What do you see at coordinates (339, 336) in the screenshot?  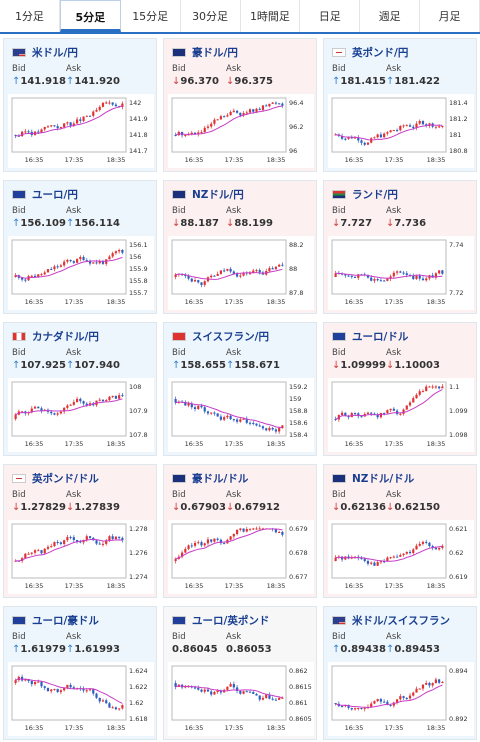 I see `flag-icon` at bounding box center [339, 336].